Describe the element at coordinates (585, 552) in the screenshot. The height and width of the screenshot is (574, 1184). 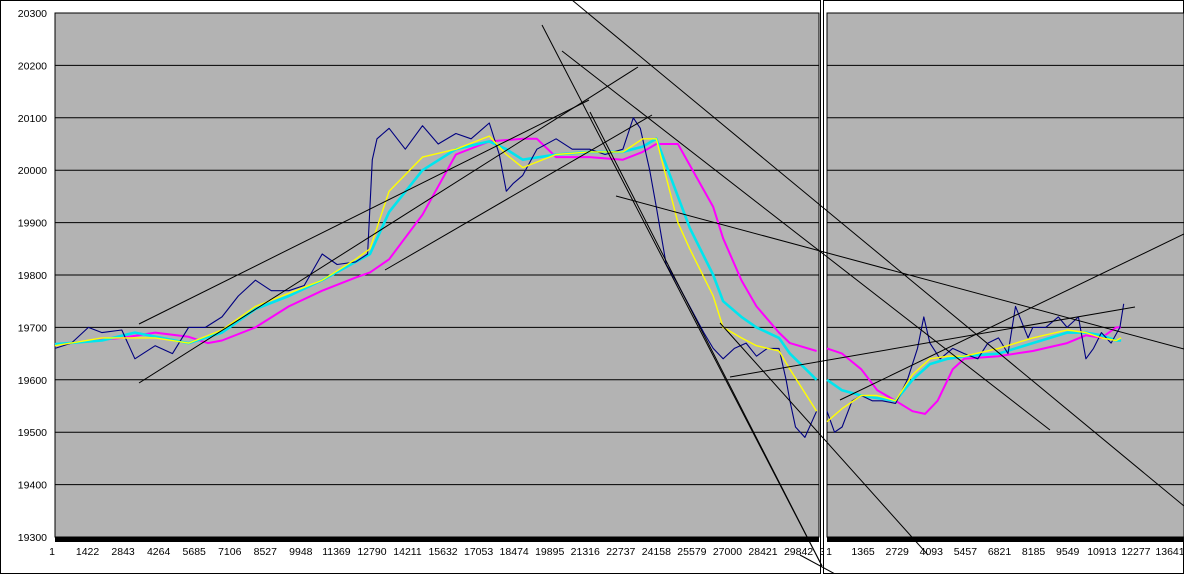
I see `x-tick-label: 21316` at that location.